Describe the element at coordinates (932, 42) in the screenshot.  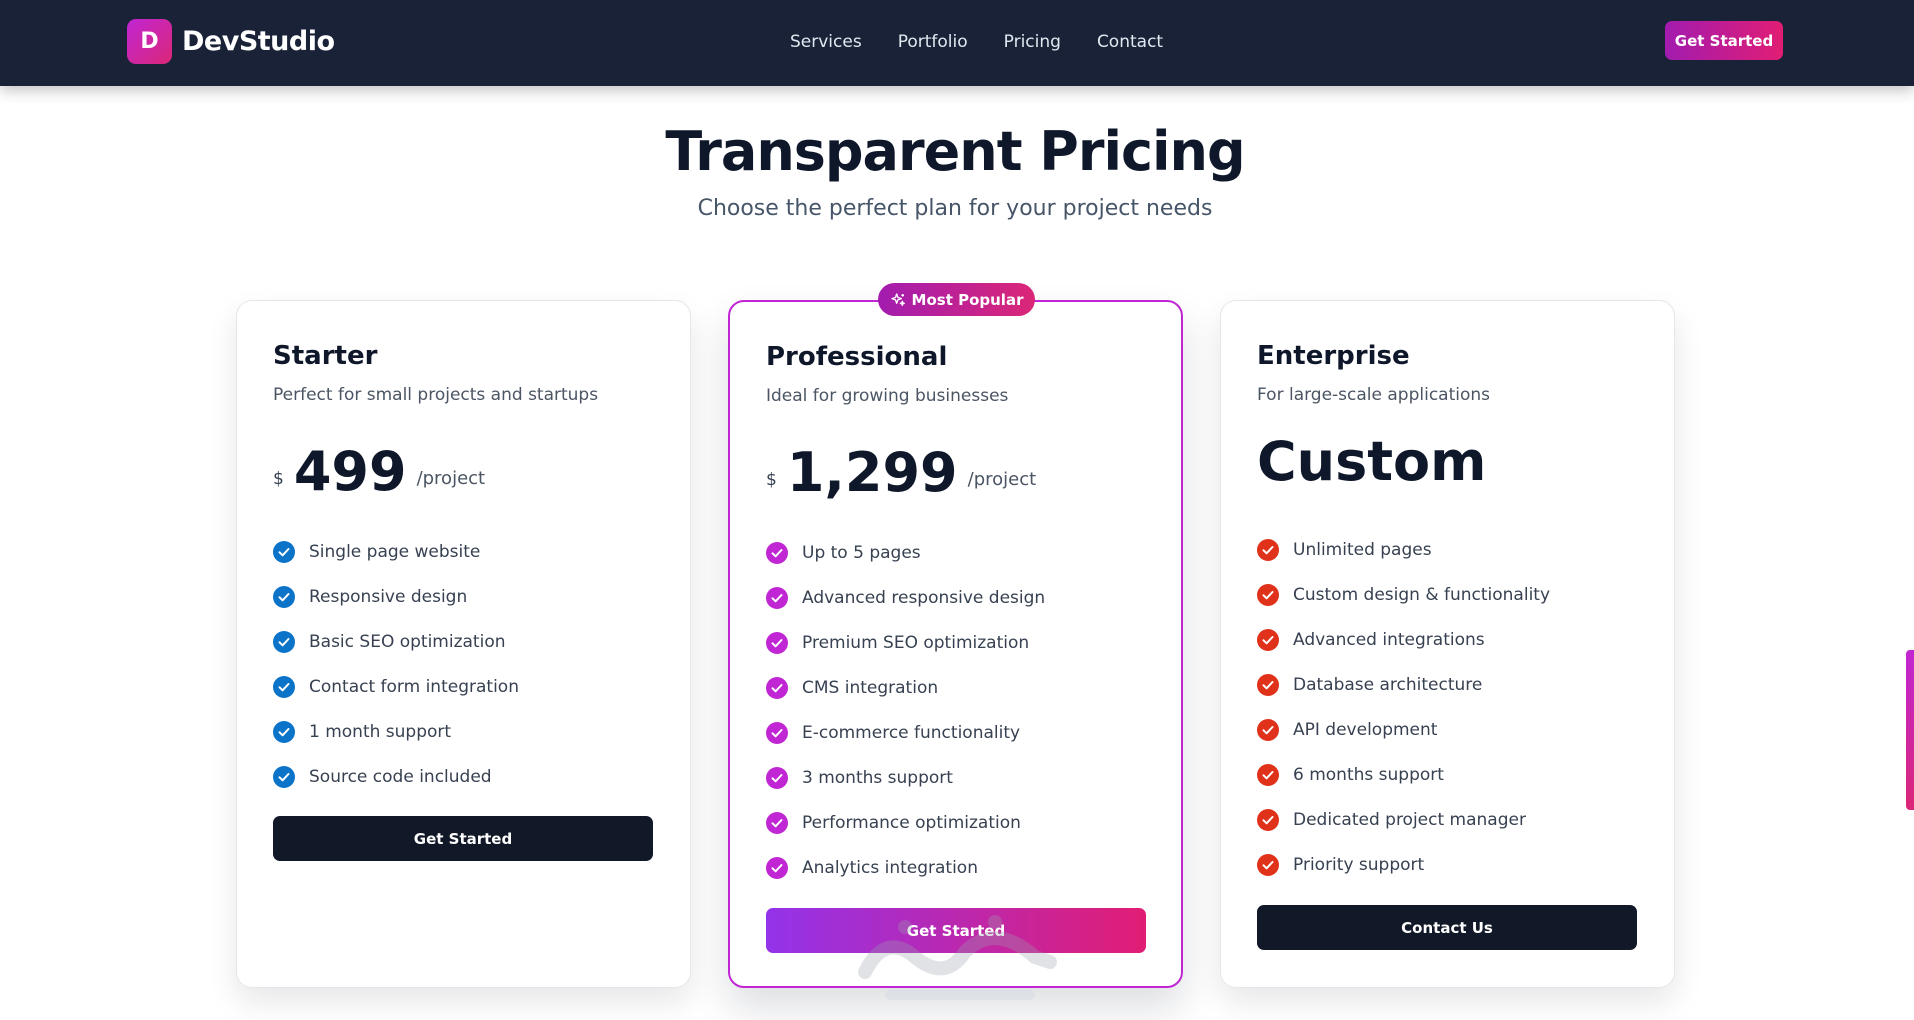
I see `nav-link-portfolio: Portfolio` at that location.